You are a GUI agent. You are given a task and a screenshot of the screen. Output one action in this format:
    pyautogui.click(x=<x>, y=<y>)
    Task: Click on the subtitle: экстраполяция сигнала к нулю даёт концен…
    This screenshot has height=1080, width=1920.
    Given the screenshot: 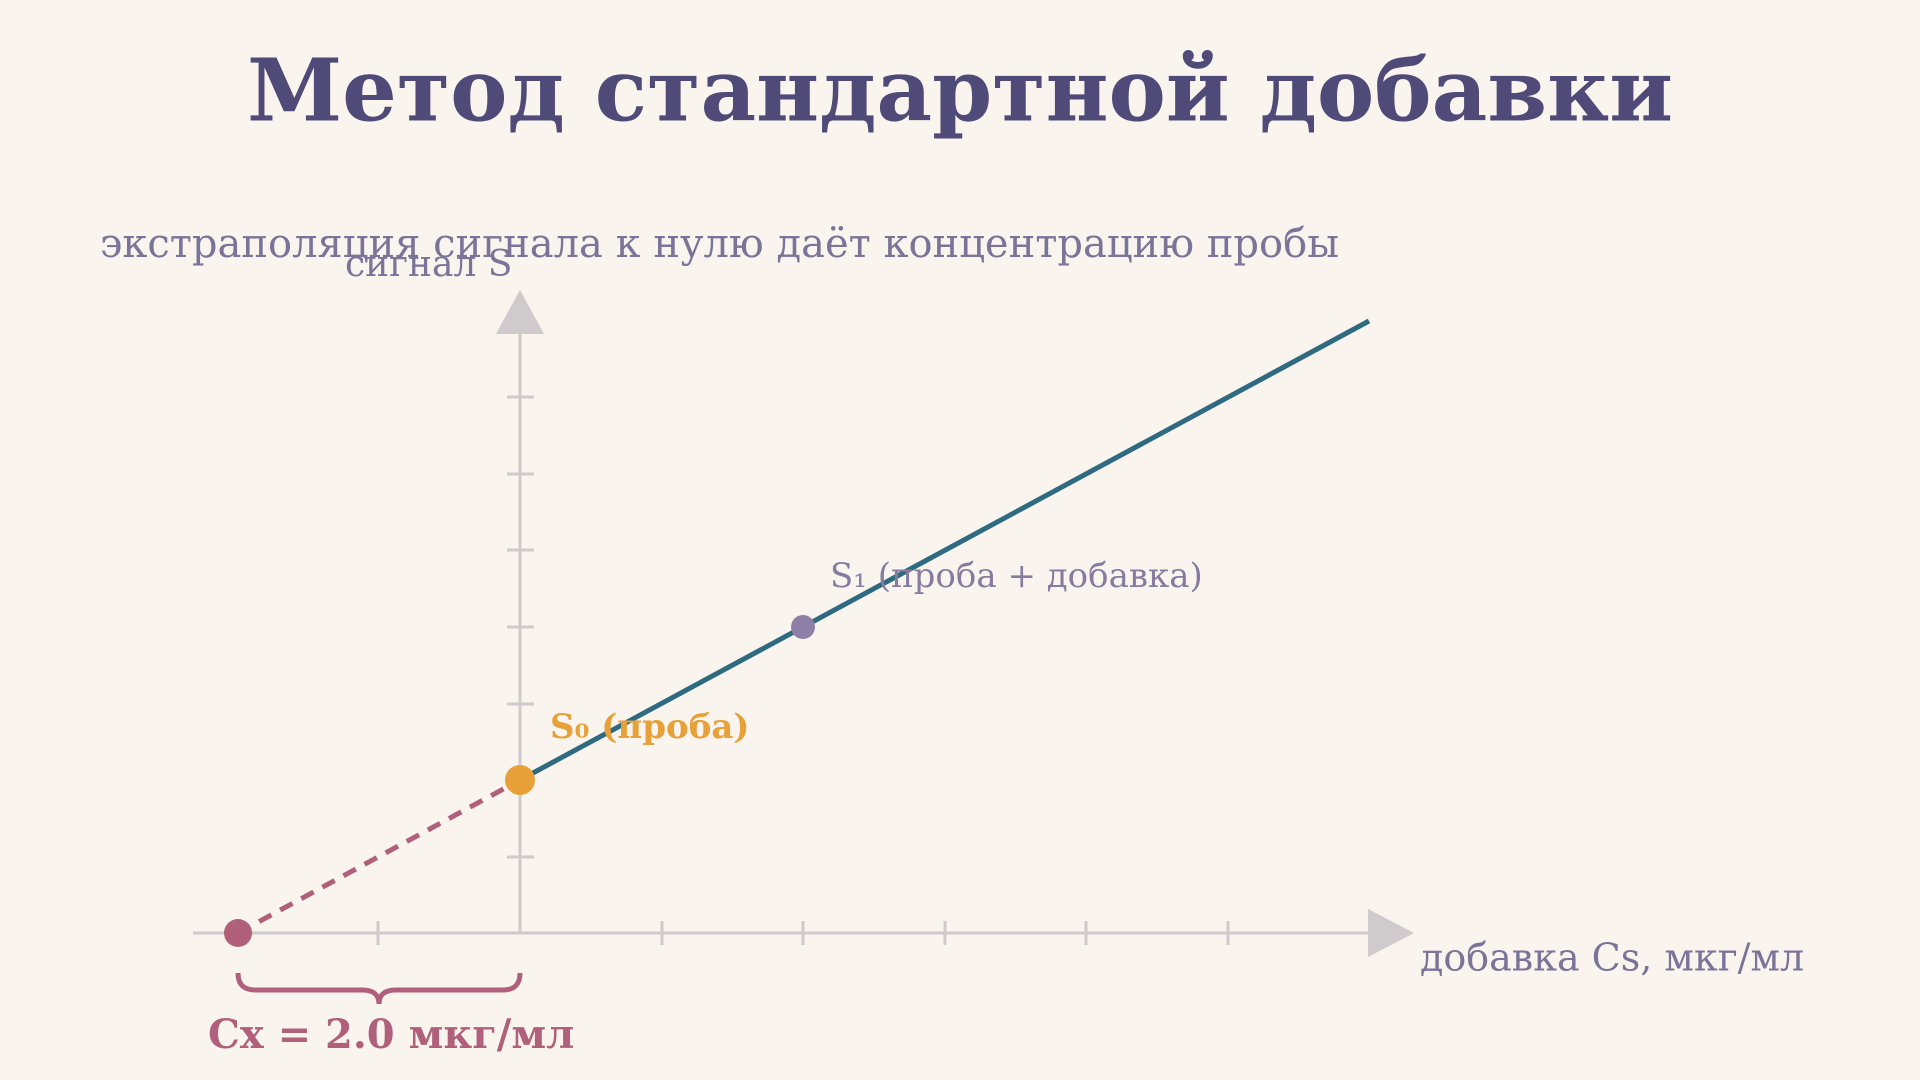 What is the action you would take?
    pyautogui.click(x=719, y=244)
    